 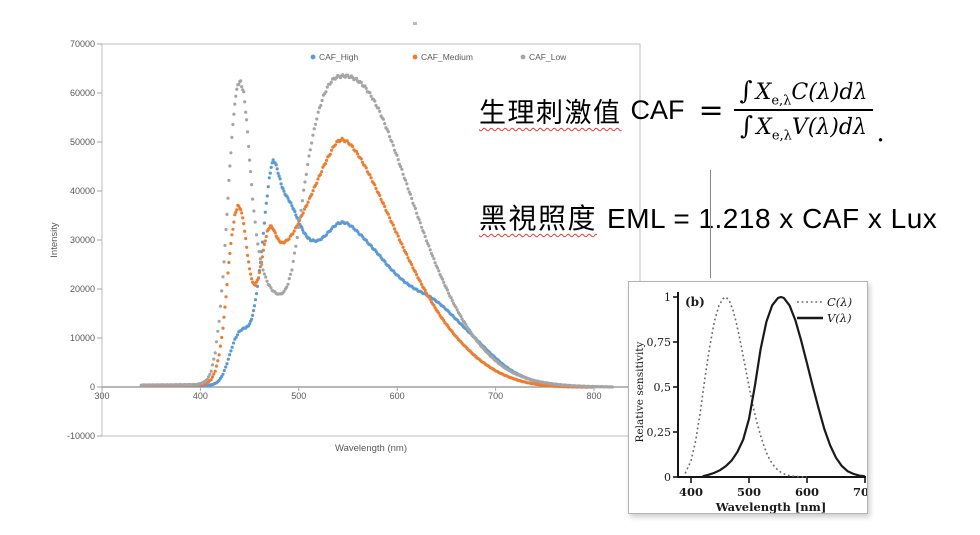 I want to click on x-tick-label: 800, so click(x=593, y=396).